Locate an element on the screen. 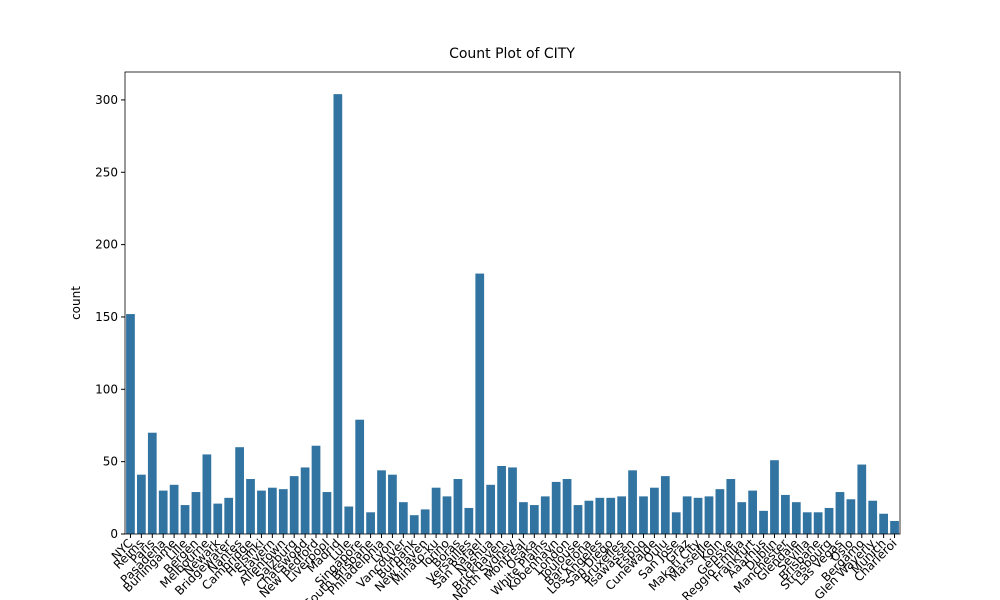 The width and height of the screenshot is (1000, 600). y-tick-label: 300 is located at coordinates (106, 100).